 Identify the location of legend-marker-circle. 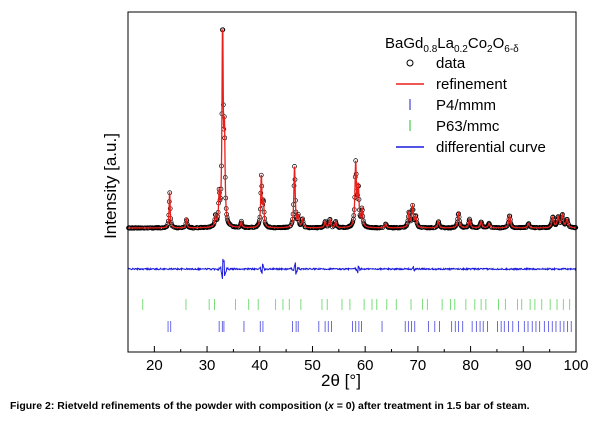
(410, 63).